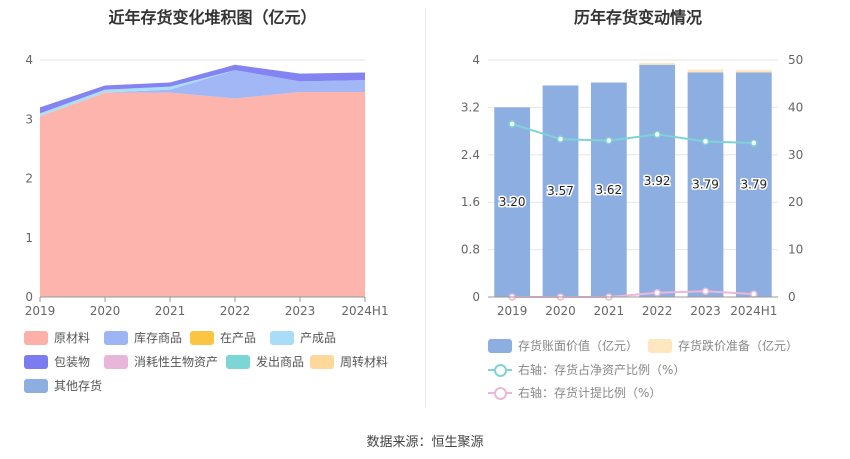  I want to click on left-legend-item: 发出商品, so click(265, 361).